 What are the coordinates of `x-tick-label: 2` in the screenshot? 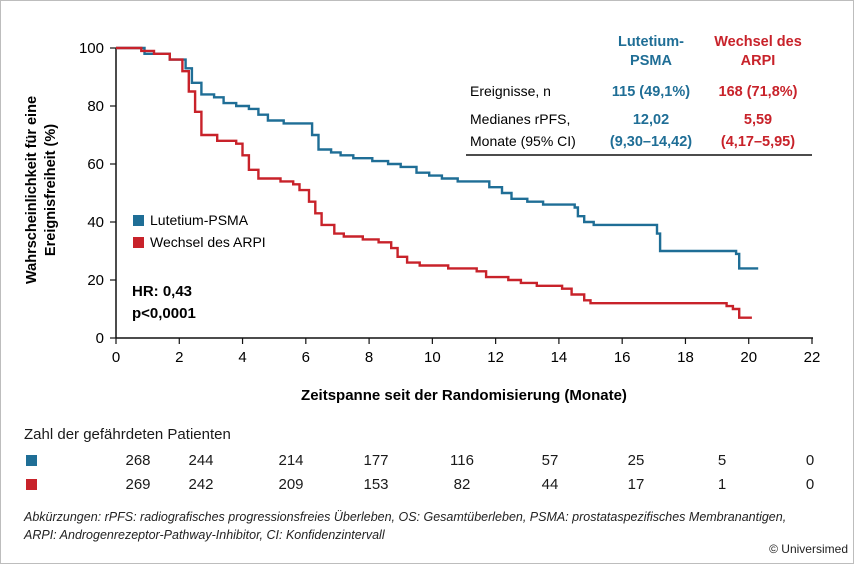 It's located at (179, 357).